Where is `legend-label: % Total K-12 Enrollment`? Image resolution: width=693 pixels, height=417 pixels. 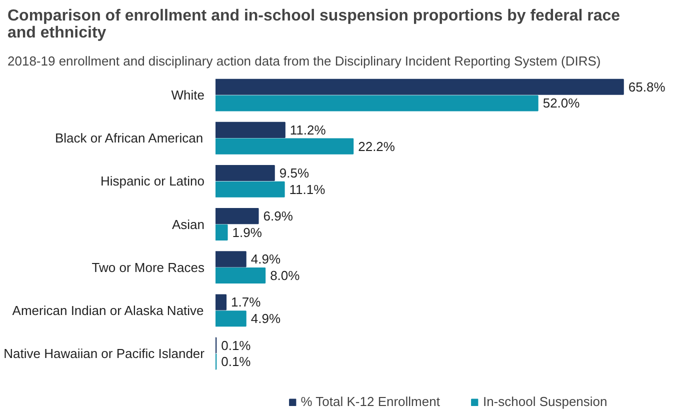
legend-label: % Total K-12 Enrollment is located at coordinates (370, 401).